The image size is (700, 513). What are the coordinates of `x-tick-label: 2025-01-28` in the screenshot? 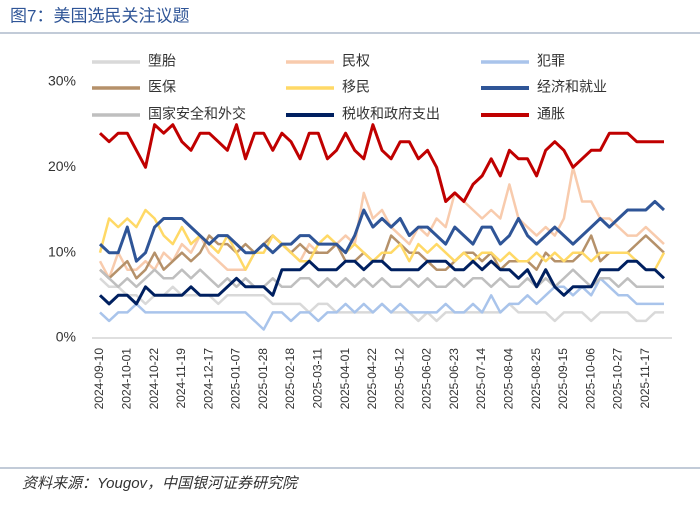 It's located at (263, 379).